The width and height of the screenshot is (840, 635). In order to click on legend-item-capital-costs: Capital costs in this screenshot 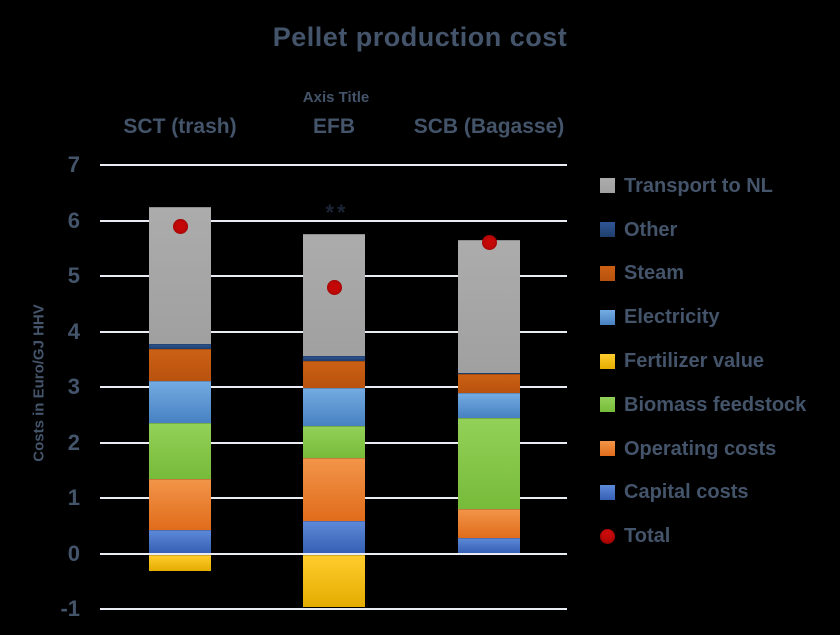, I will do `click(703, 493)`.